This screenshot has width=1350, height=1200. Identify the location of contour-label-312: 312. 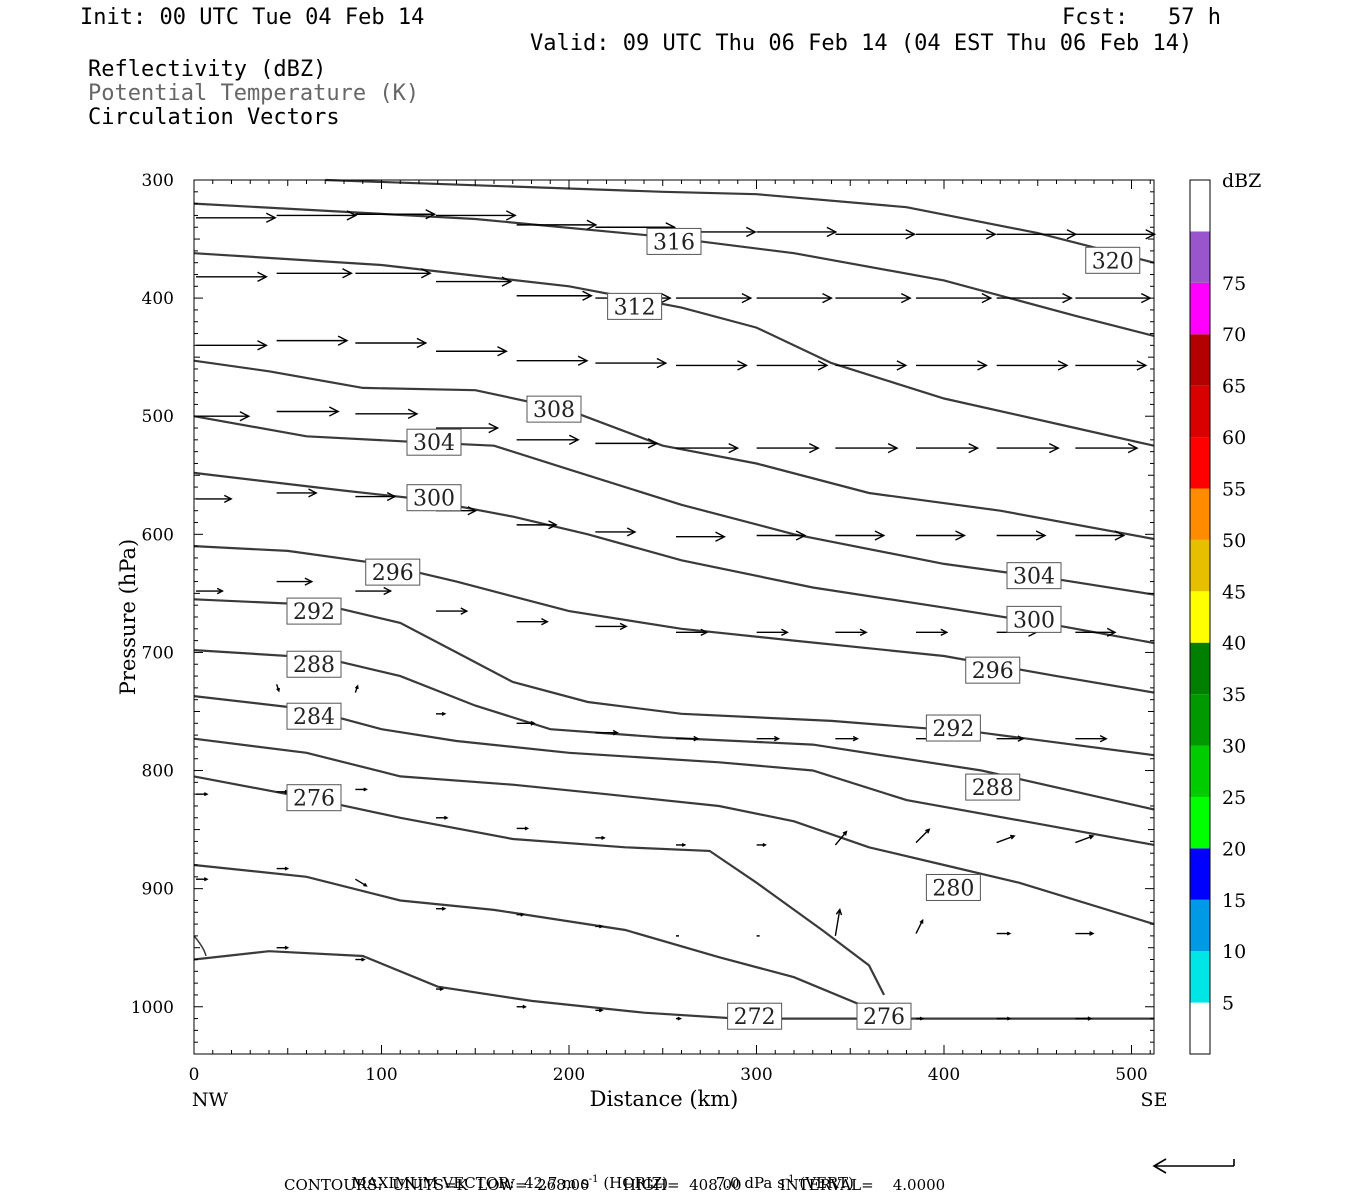
(635, 306).